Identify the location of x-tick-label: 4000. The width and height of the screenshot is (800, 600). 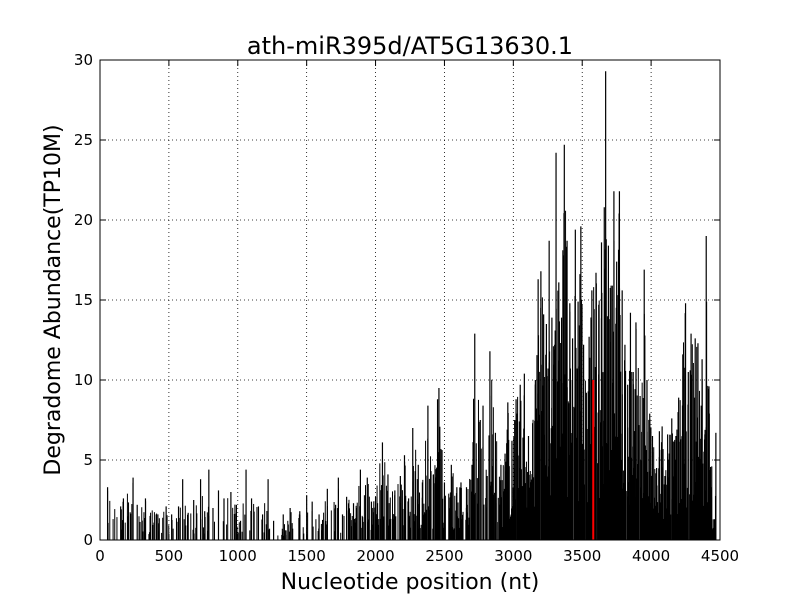
(651, 556).